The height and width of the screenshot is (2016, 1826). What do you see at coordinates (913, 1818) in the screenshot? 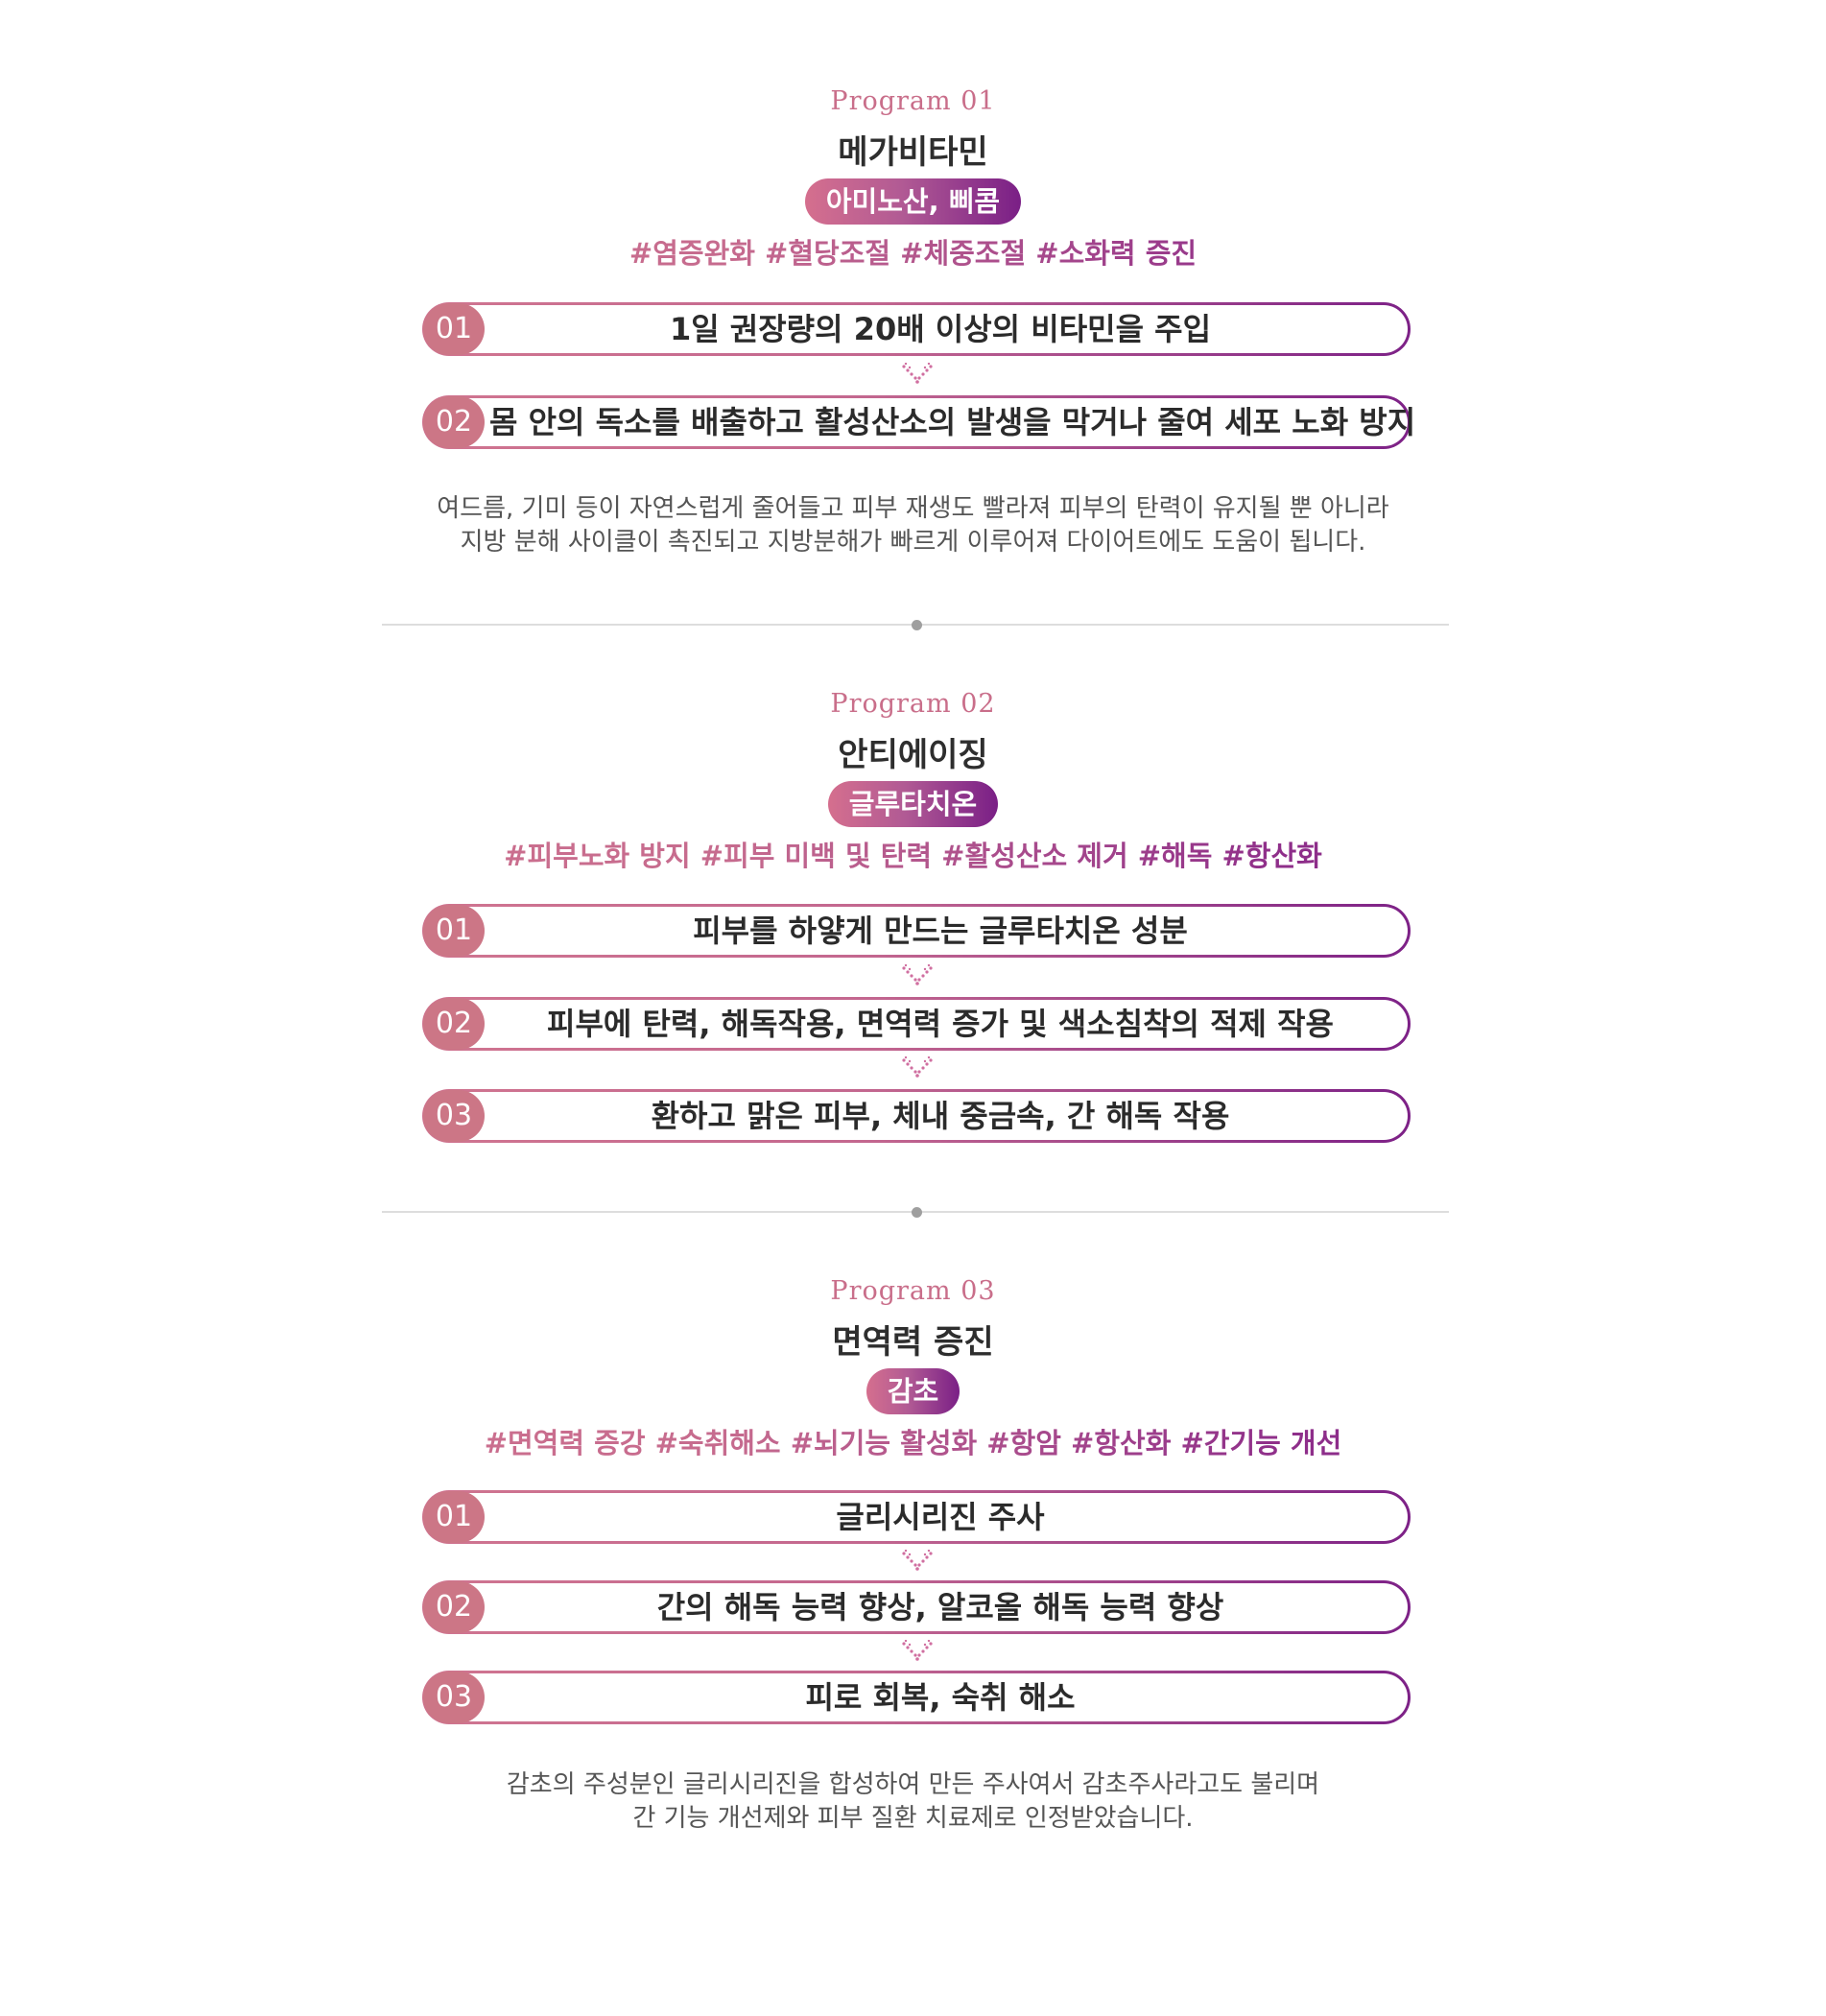
I see `description-line: 간 기능 개선제와 피부 질환 치료제로 인정받았습니다.` at bounding box center [913, 1818].